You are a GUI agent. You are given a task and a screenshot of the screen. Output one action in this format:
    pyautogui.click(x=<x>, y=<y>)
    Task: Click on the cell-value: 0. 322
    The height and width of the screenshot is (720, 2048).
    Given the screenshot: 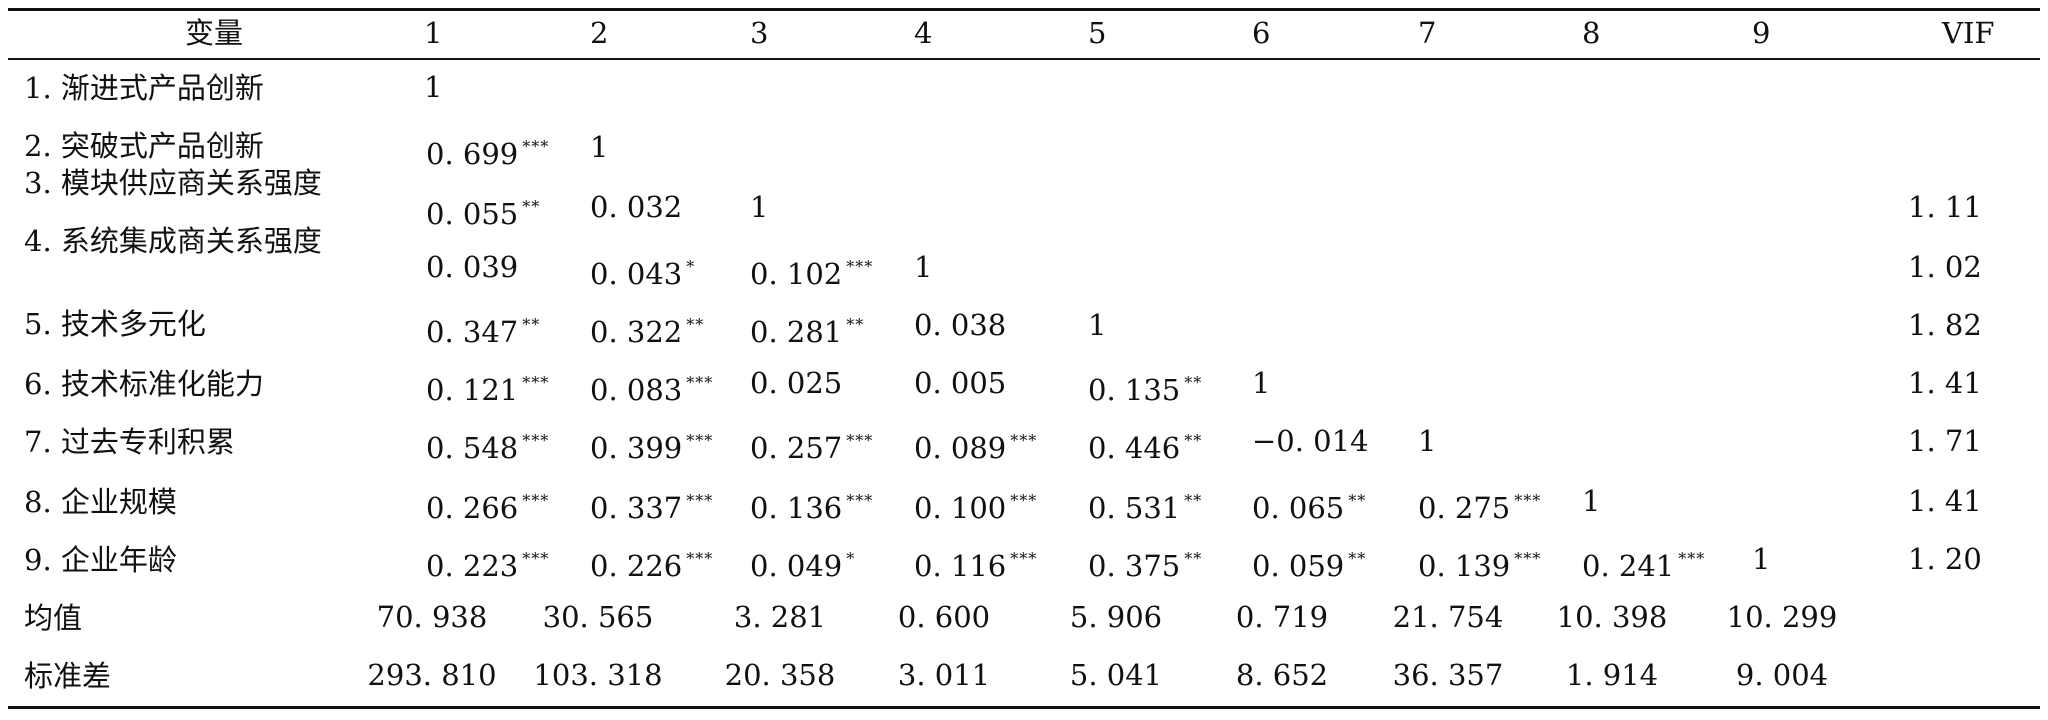 What is the action you would take?
    pyautogui.click(x=636, y=332)
    